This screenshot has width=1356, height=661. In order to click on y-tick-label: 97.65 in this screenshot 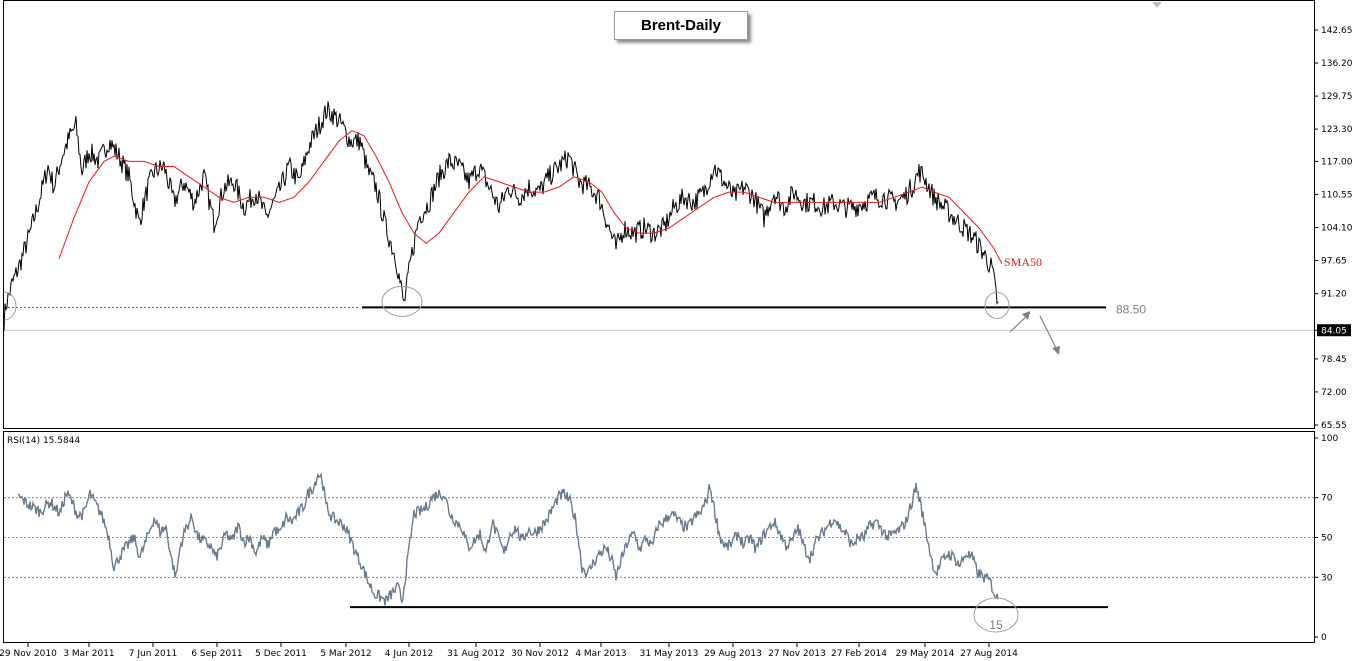, I will do `click(1334, 262)`.